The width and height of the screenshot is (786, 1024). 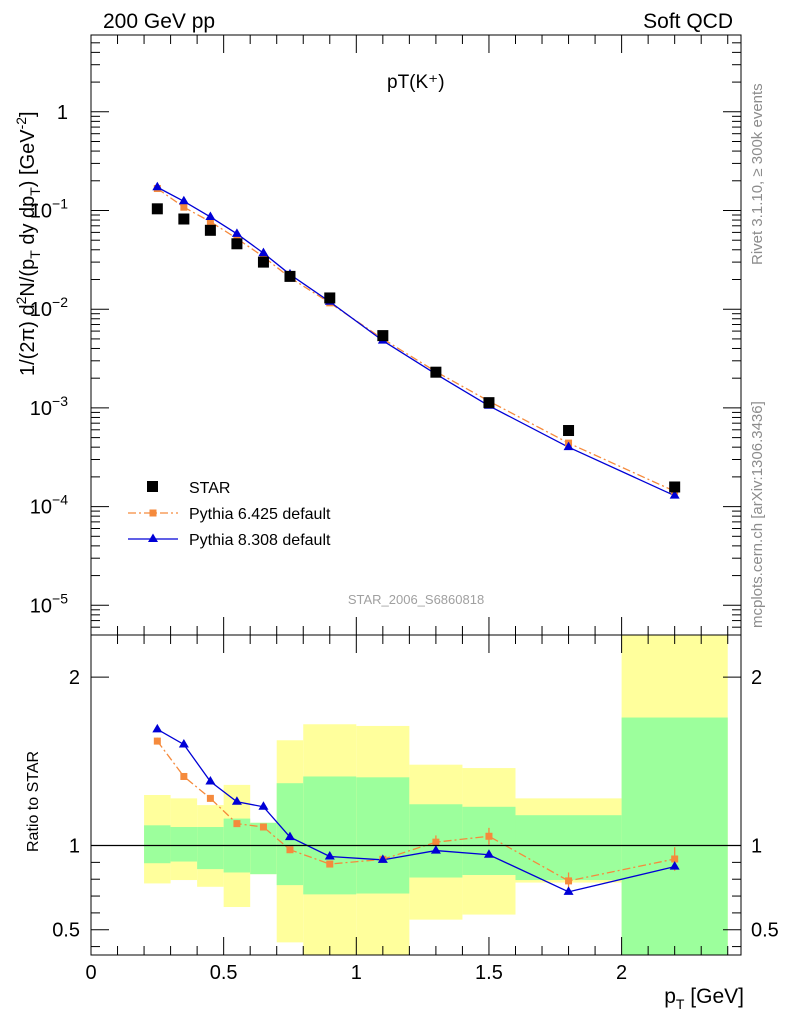 I want to click on header-left-label: 200 GeV pp, so click(x=159, y=21).